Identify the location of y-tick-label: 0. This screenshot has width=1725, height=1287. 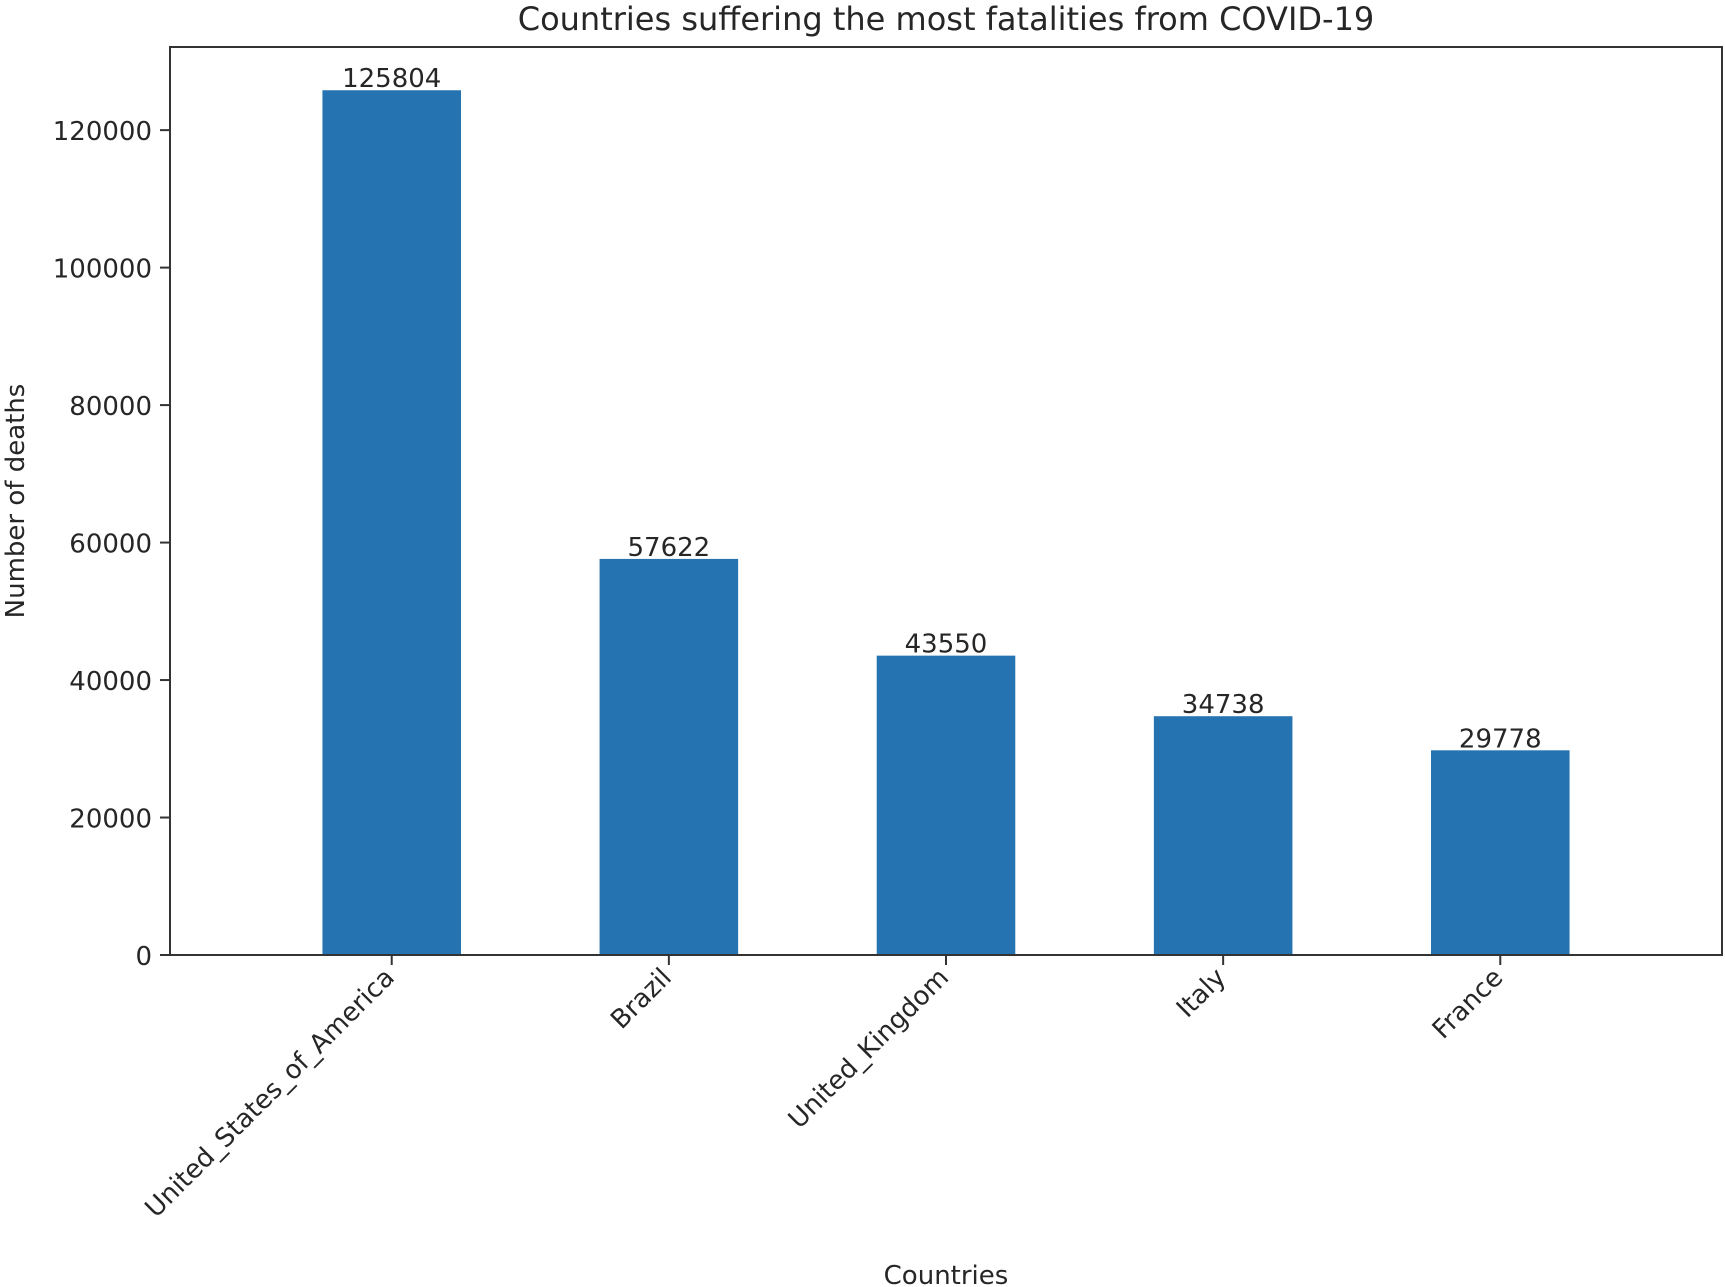
(143, 957).